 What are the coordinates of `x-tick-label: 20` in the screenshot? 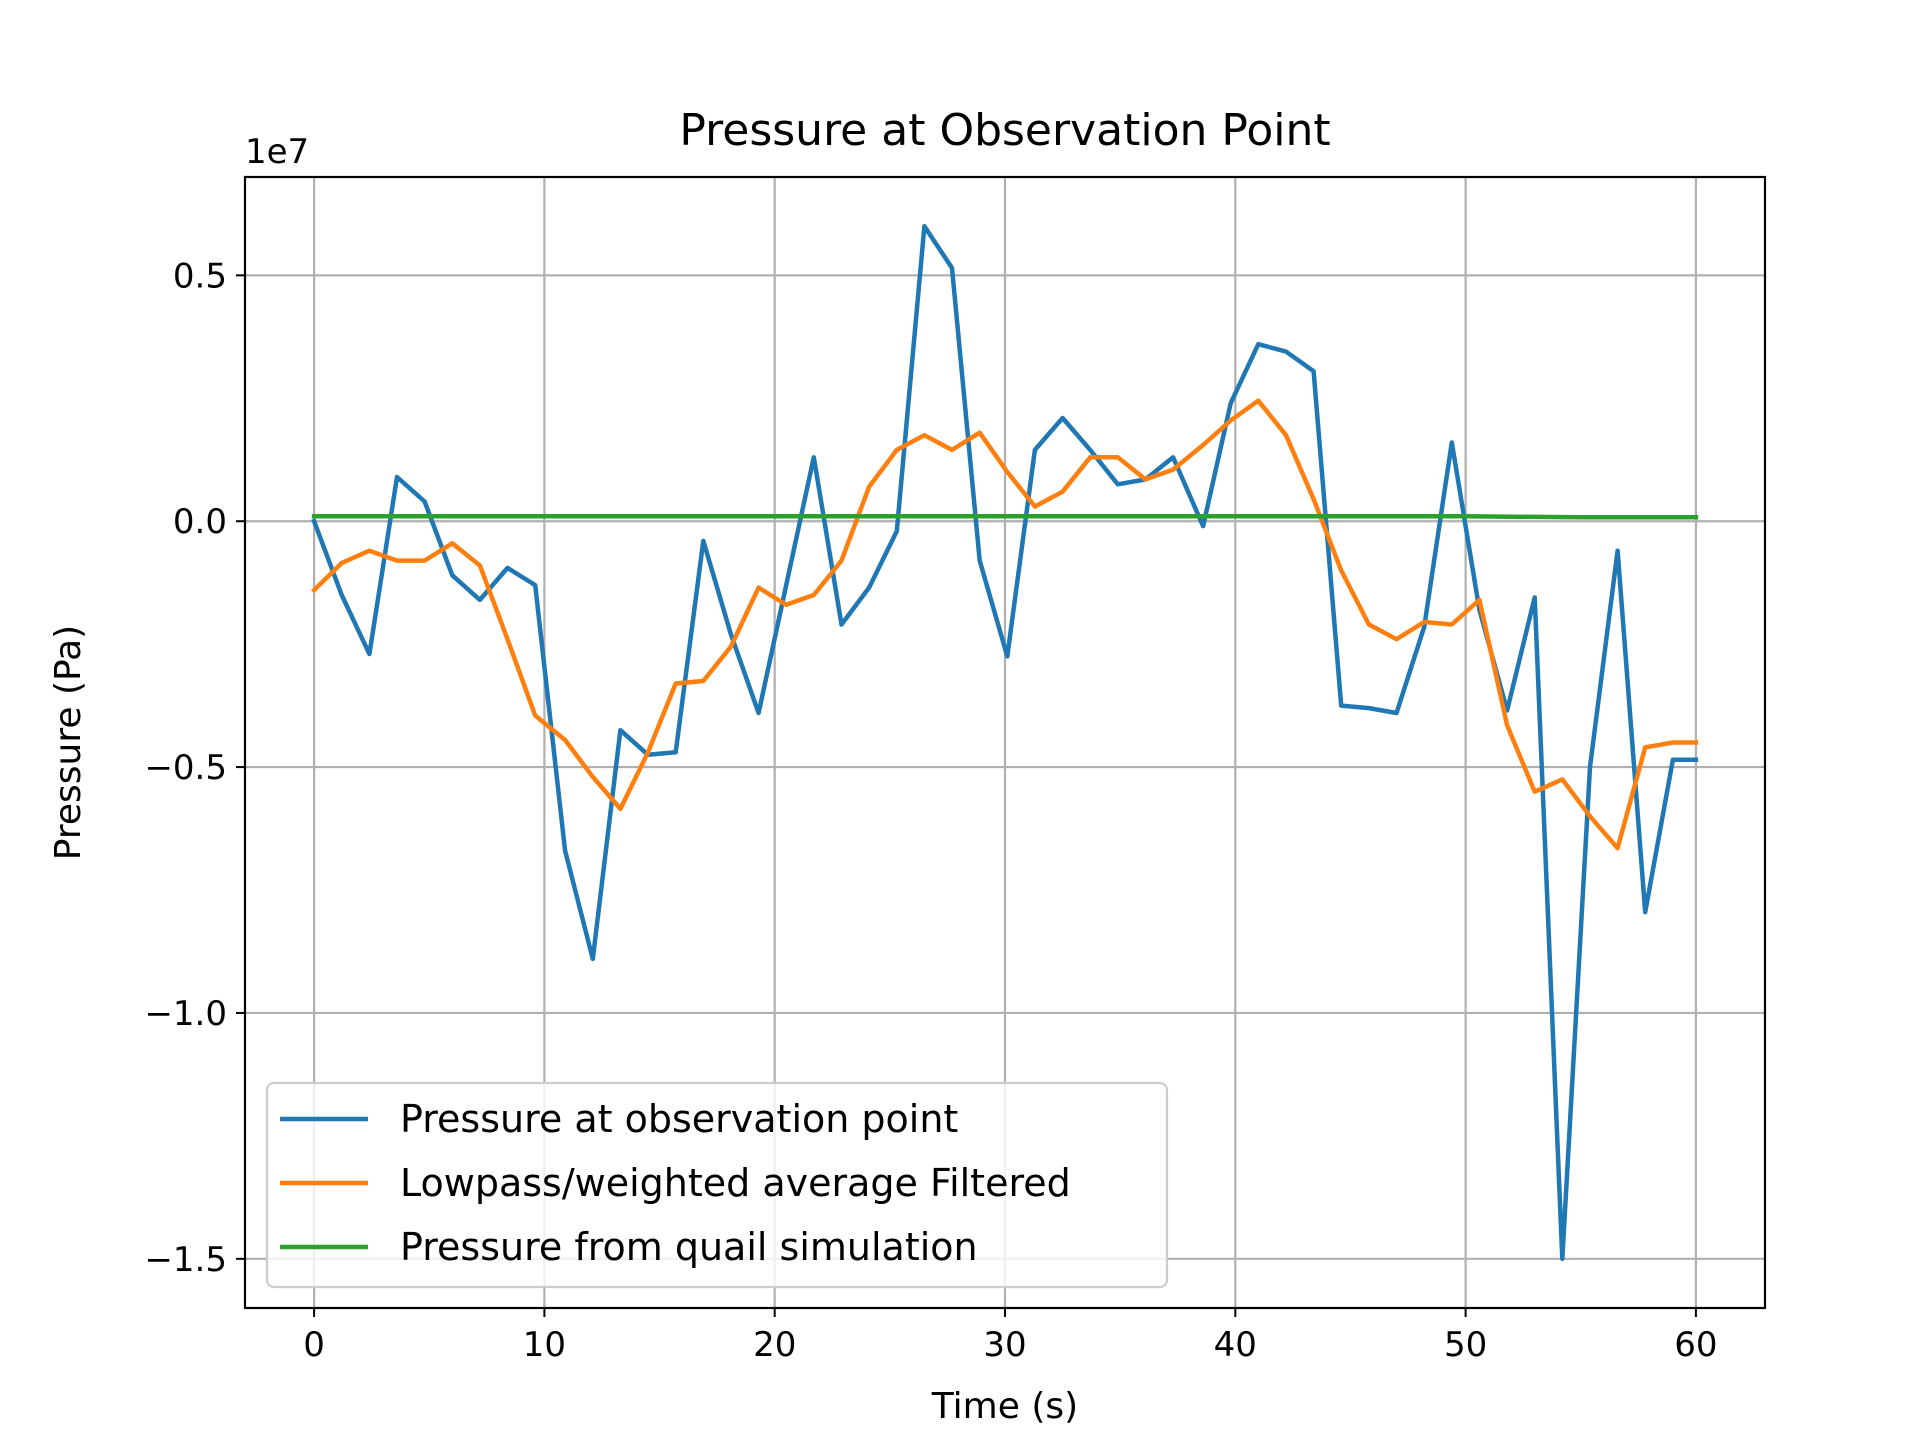 It's located at (774, 1345).